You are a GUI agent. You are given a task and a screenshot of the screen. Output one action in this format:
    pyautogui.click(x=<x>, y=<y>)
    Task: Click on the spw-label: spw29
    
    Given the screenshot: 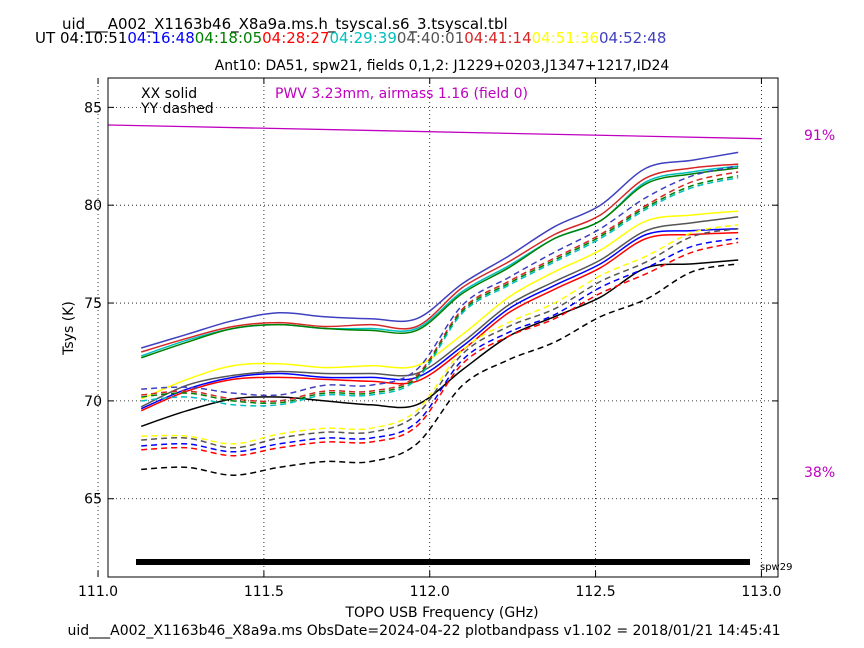 What is the action you would take?
    pyautogui.click(x=776, y=567)
    